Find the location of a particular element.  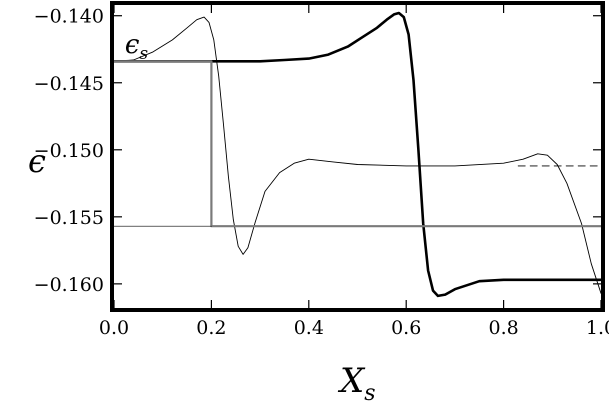

annotation-layer: ϵs is located at coordinates (137, 47).